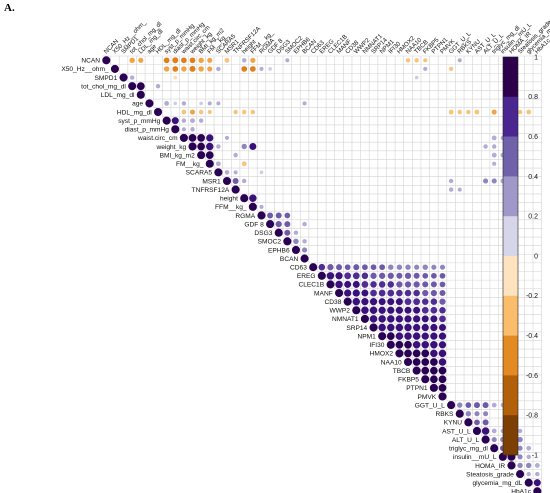  I want to click on row-label: glycemia_mg_dL, so click(498, 483).